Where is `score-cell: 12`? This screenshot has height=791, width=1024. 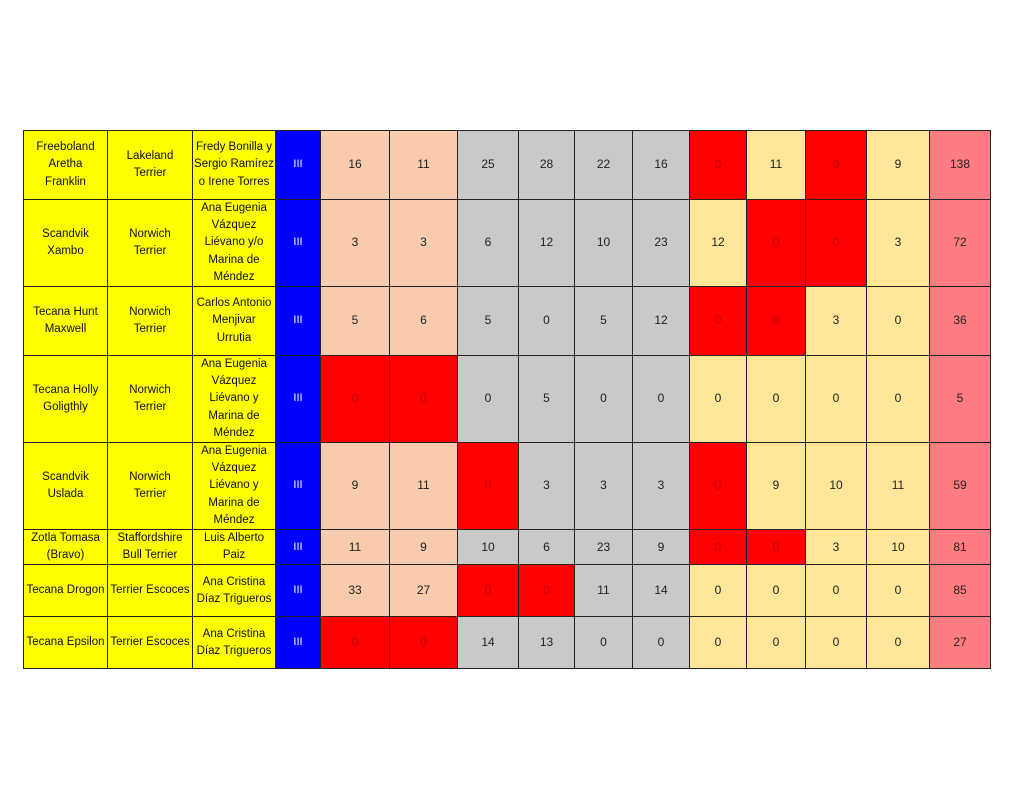
score-cell: 12 is located at coordinates (661, 321).